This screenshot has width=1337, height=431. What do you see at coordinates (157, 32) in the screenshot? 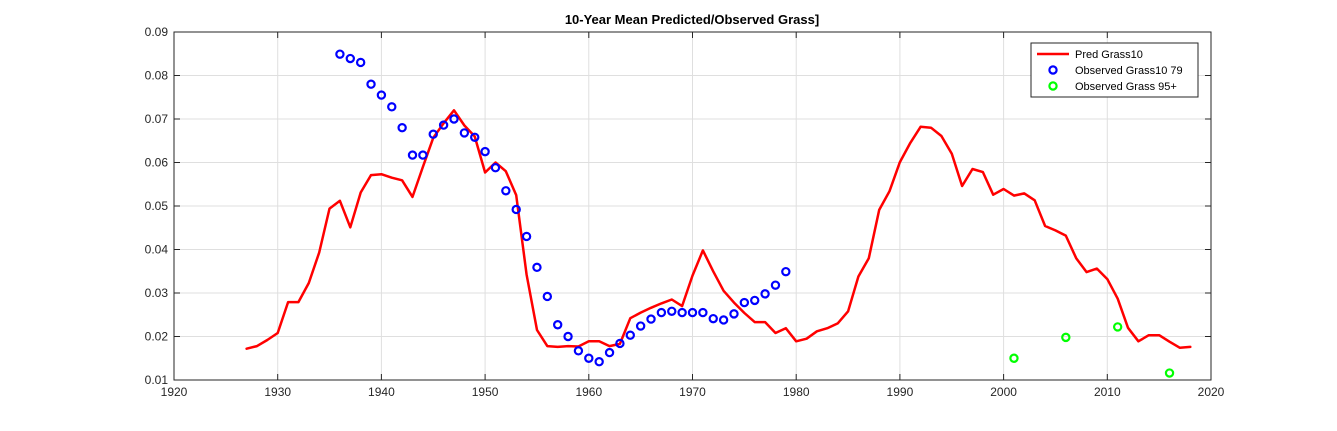
I see `y-tick-label: 0.09` at bounding box center [157, 32].